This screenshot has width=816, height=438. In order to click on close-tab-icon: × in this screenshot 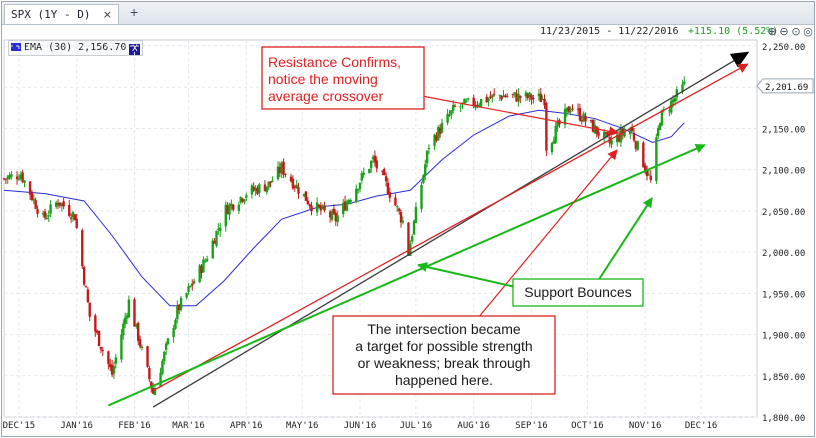, I will do `click(107, 14)`.